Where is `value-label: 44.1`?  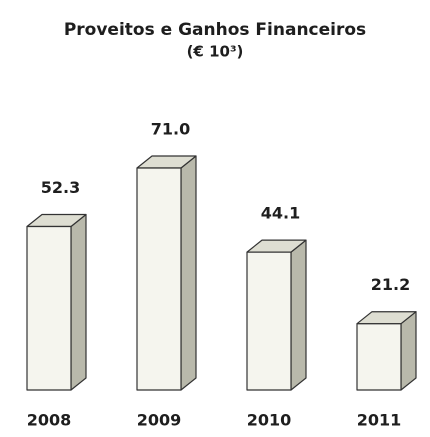
value-label: 44.1 is located at coordinates (280, 213).